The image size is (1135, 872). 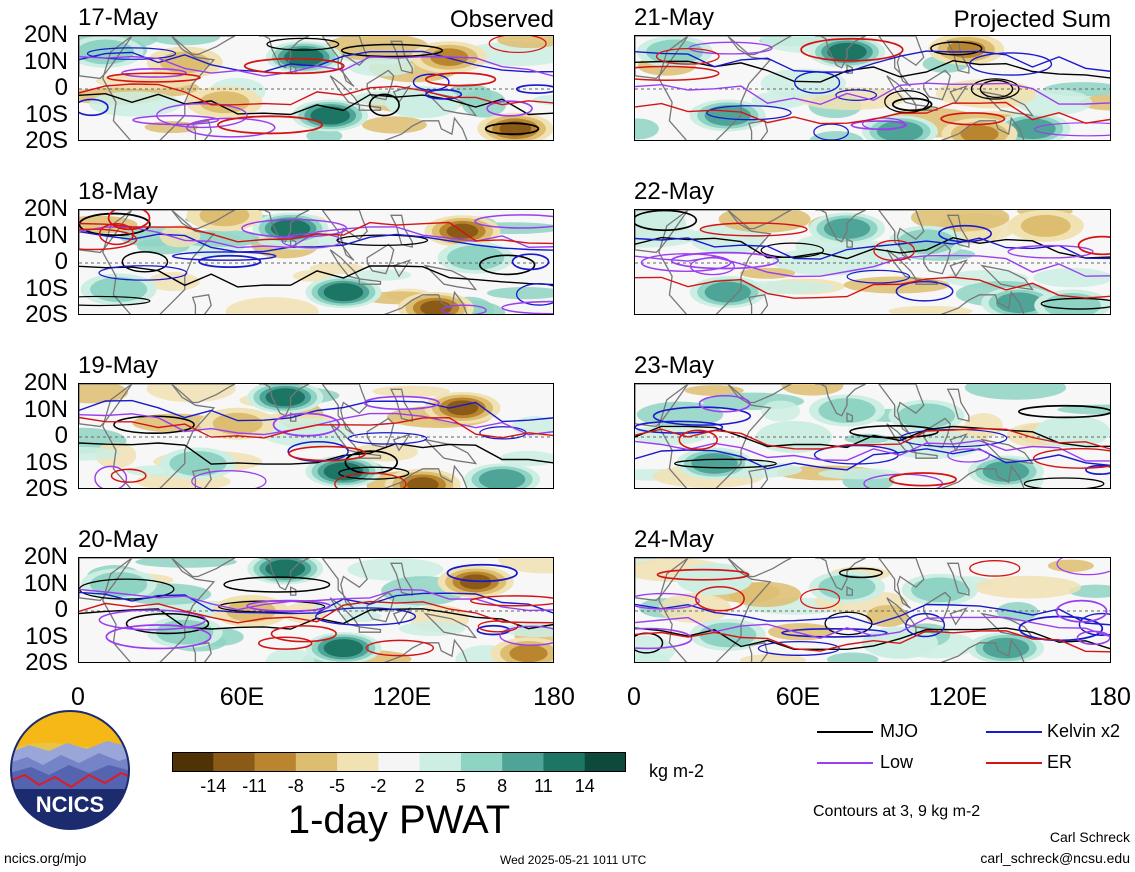 I want to click on map-panel-7-svg, so click(x=872, y=436).